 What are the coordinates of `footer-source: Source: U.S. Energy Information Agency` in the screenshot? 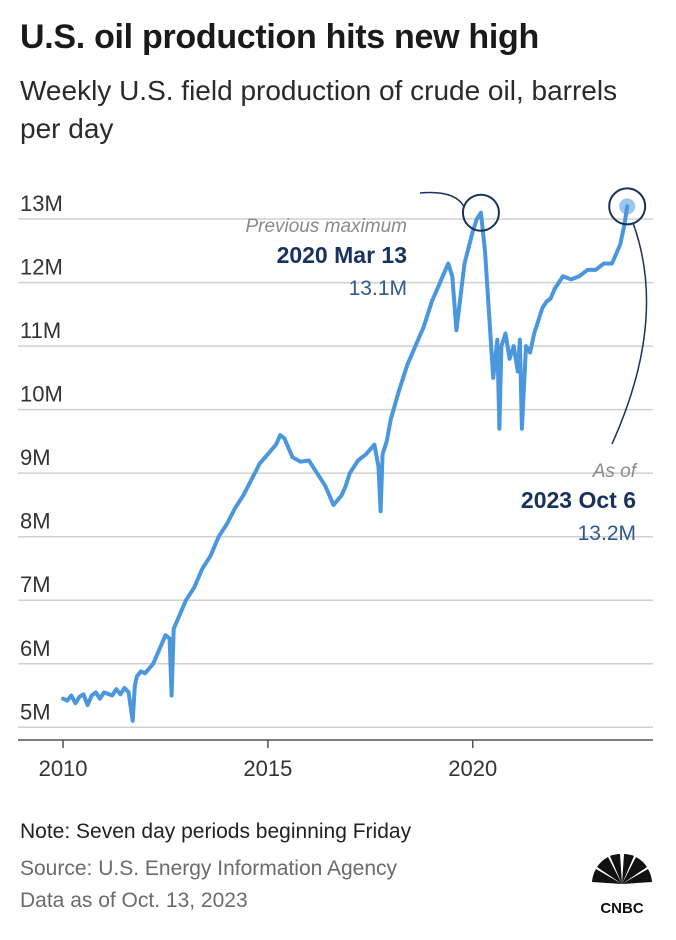 It's located at (209, 868).